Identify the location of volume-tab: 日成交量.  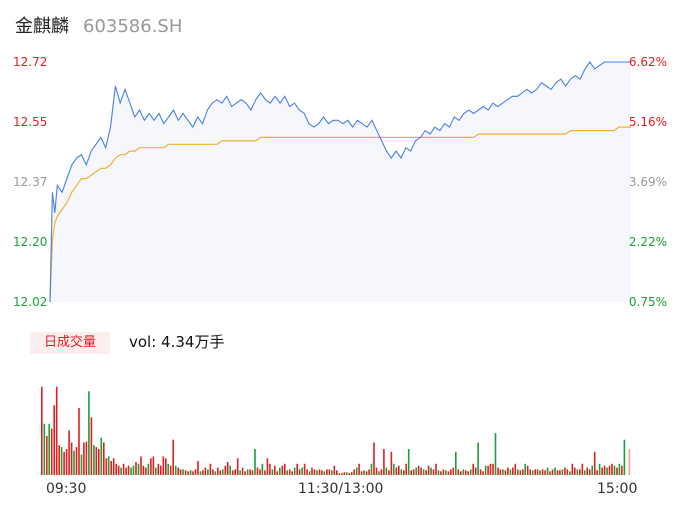
(70, 343).